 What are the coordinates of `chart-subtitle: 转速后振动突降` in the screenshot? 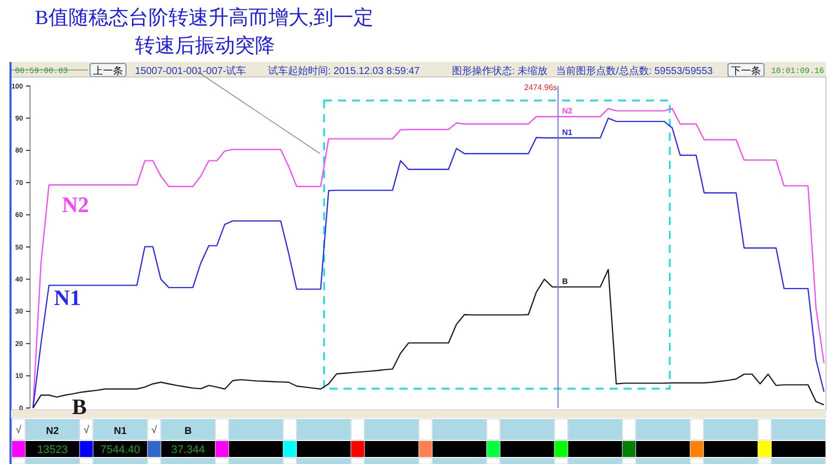 It's located at (205, 46).